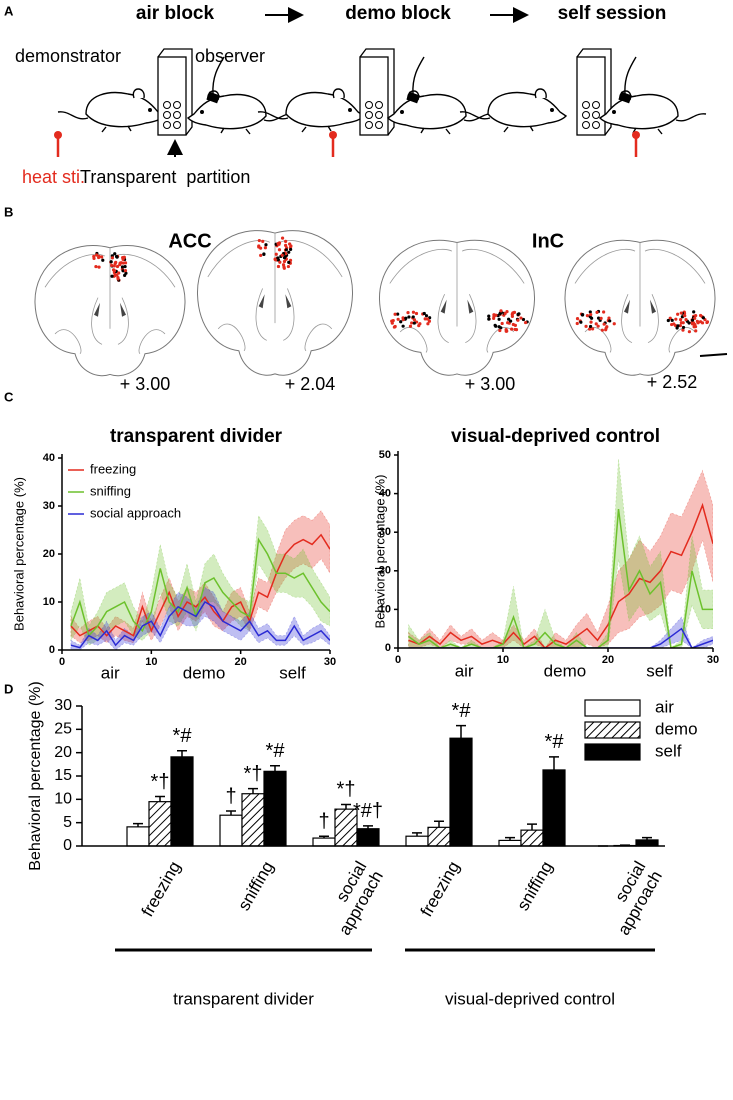  What do you see at coordinates (110, 490) in the screenshot?
I see `legend-label: sniffing` at bounding box center [110, 490].